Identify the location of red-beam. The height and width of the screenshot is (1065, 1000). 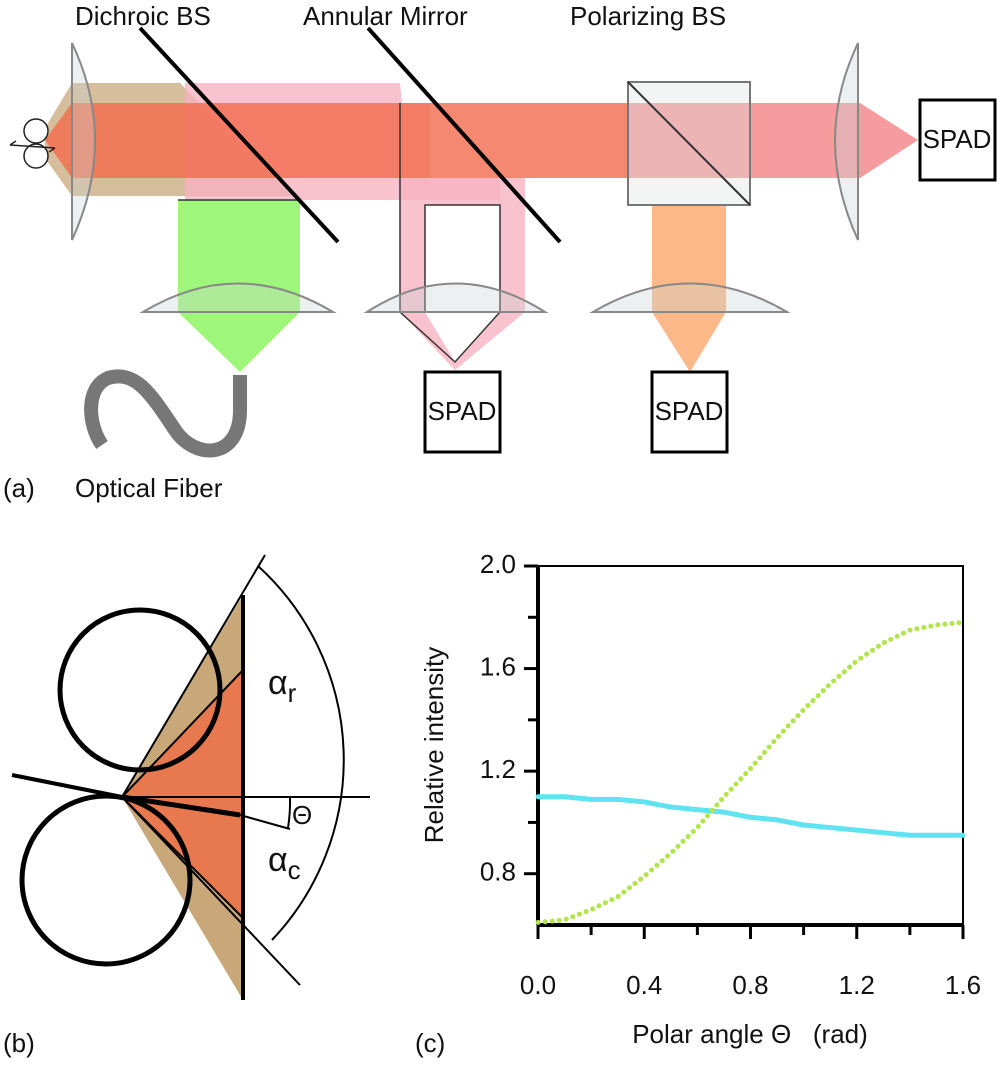
(336, 140).